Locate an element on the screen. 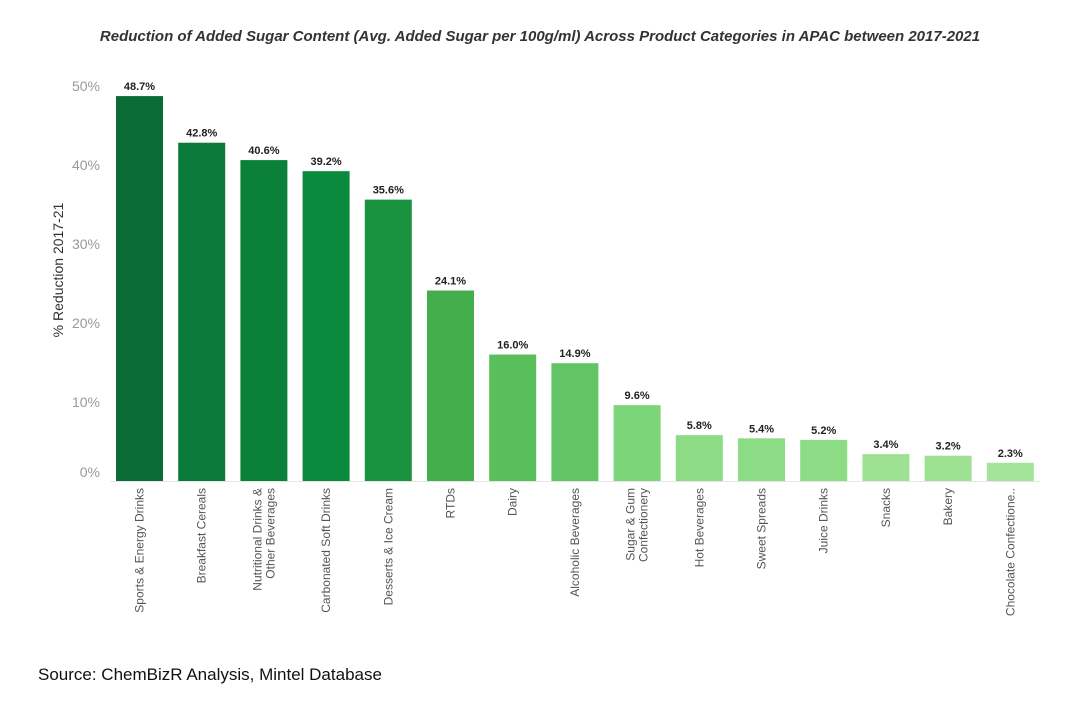 The width and height of the screenshot is (1080, 705). x-tick-label-line: Alcoholic Beverages is located at coordinates (575, 542).